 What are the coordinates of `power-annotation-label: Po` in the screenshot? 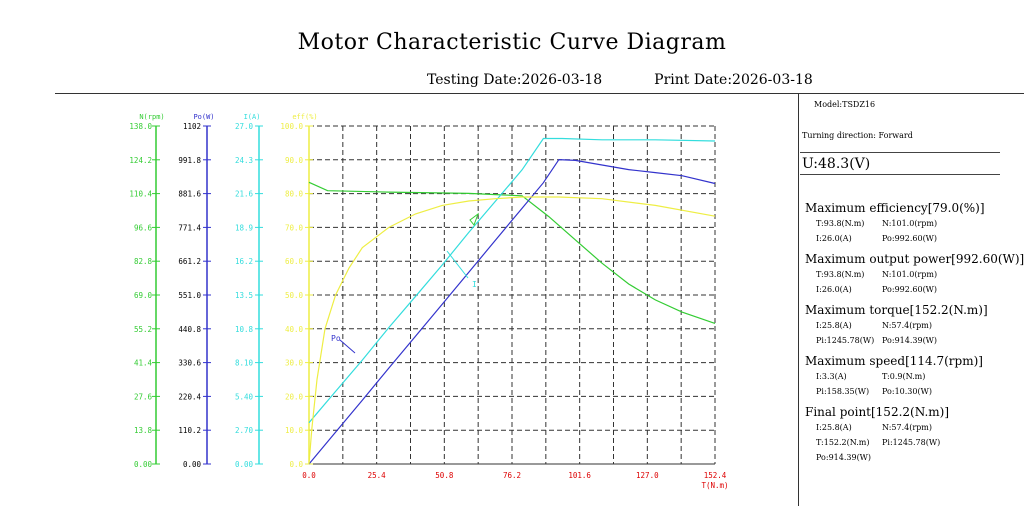 It's located at (336, 338).